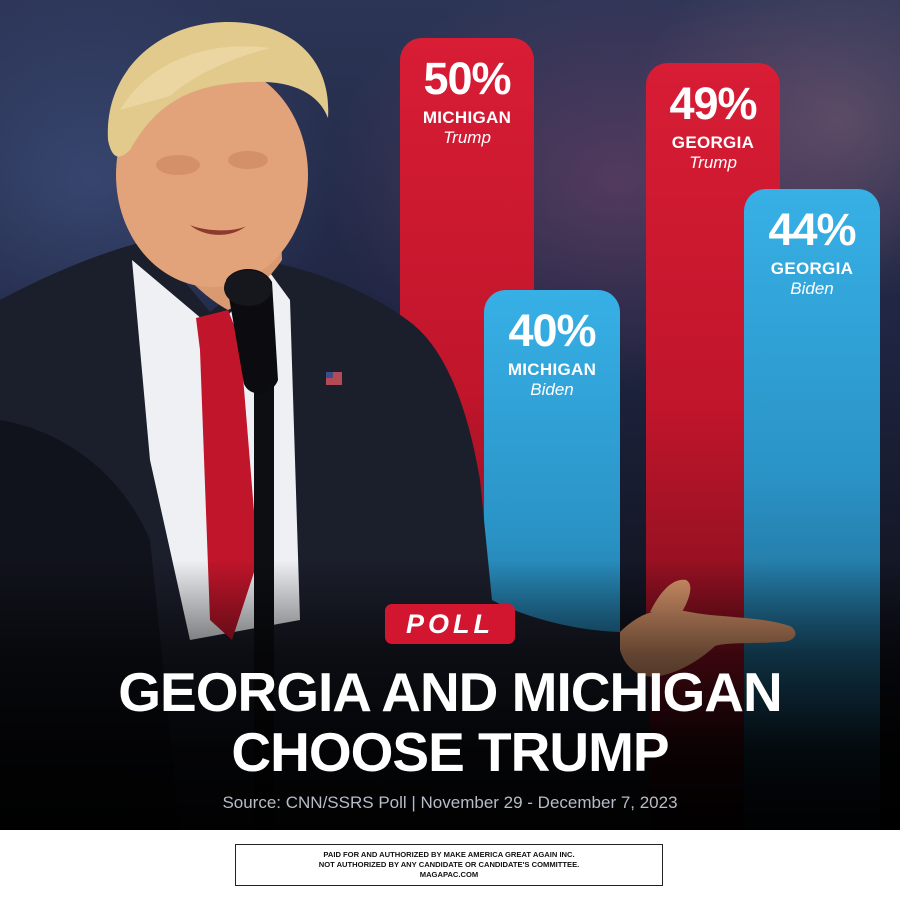 The width and height of the screenshot is (900, 900). What do you see at coordinates (812, 230) in the screenshot?
I see `bar-value-label: 44%` at bounding box center [812, 230].